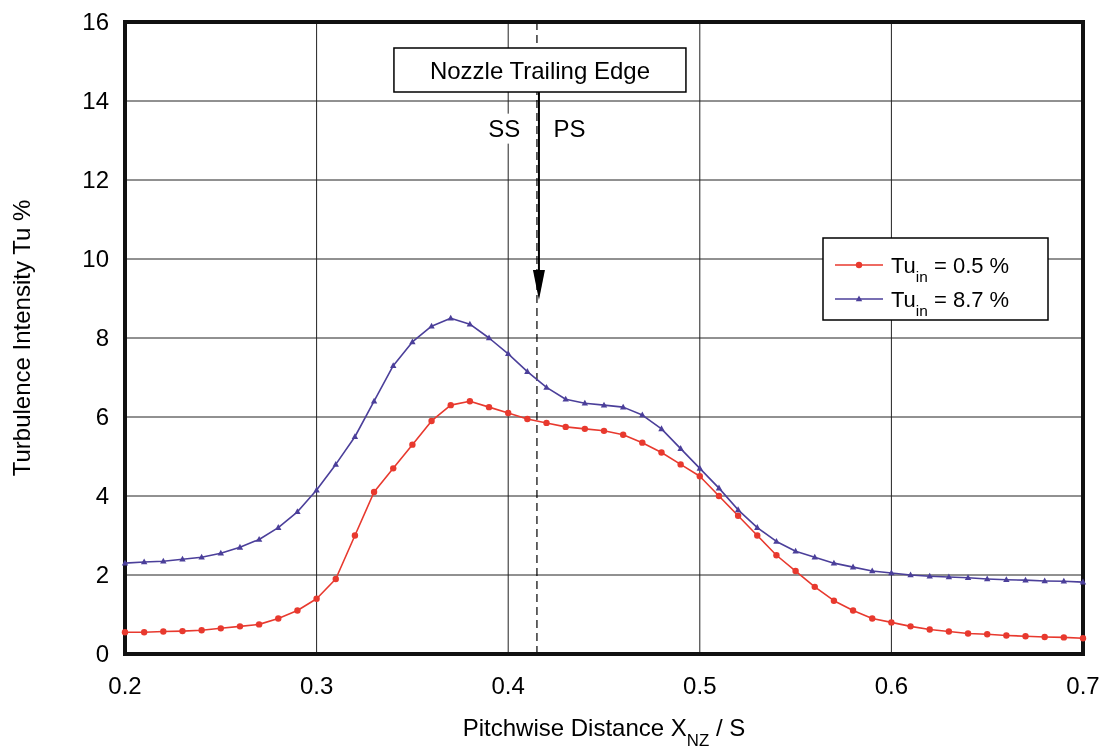 Image resolution: width=1116 pixels, height=754 pixels. Describe the element at coordinates (950, 303) in the screenshot. I see `legend-label: Tu$_{in}$ = 8.7 %` at that location.